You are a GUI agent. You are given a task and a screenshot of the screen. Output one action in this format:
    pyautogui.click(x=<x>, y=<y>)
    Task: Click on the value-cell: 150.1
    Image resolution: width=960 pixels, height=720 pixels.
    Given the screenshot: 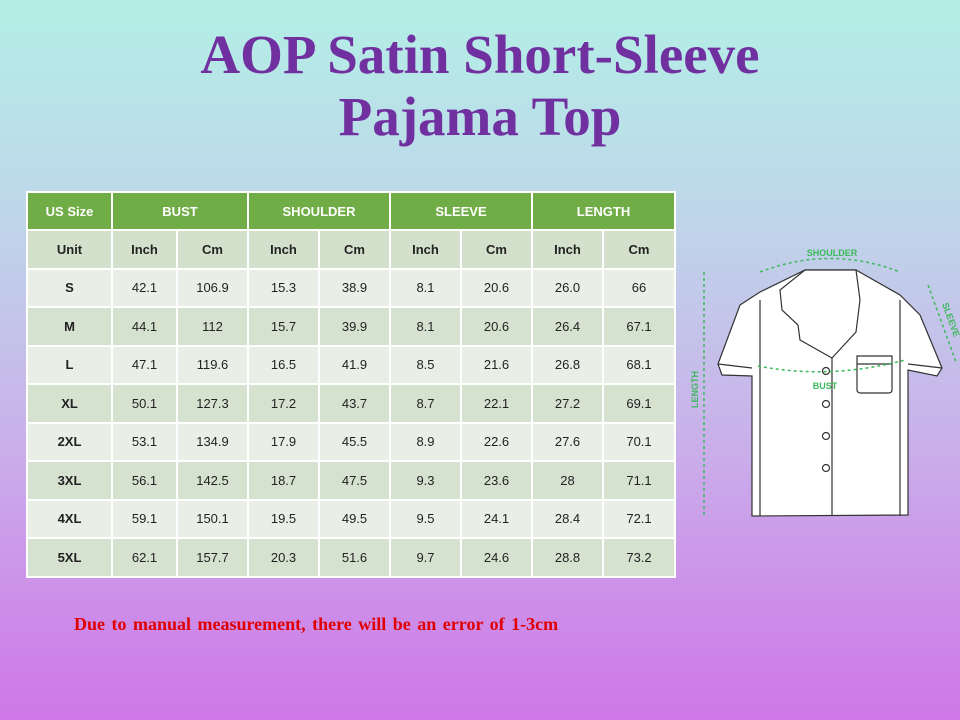 What is the action you would take?
    pyautogui.click(x=212, y=518)
    